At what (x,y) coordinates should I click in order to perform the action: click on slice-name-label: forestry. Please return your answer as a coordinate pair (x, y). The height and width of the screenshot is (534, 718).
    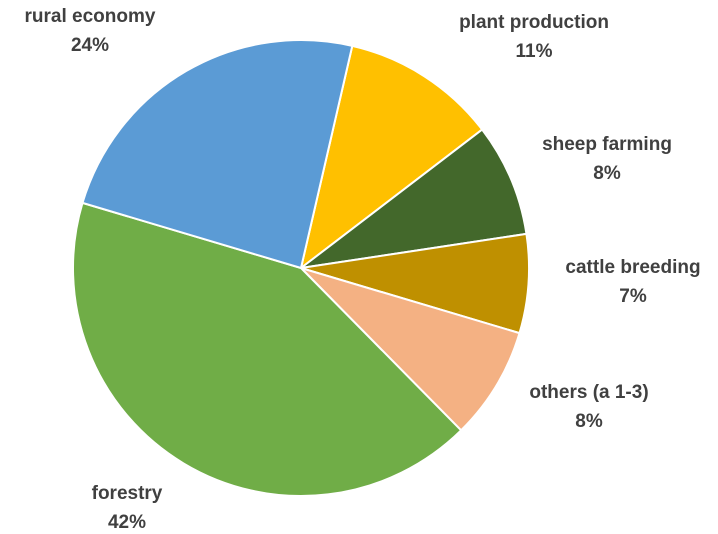
    Looking at the image, I should click on (127, 493).